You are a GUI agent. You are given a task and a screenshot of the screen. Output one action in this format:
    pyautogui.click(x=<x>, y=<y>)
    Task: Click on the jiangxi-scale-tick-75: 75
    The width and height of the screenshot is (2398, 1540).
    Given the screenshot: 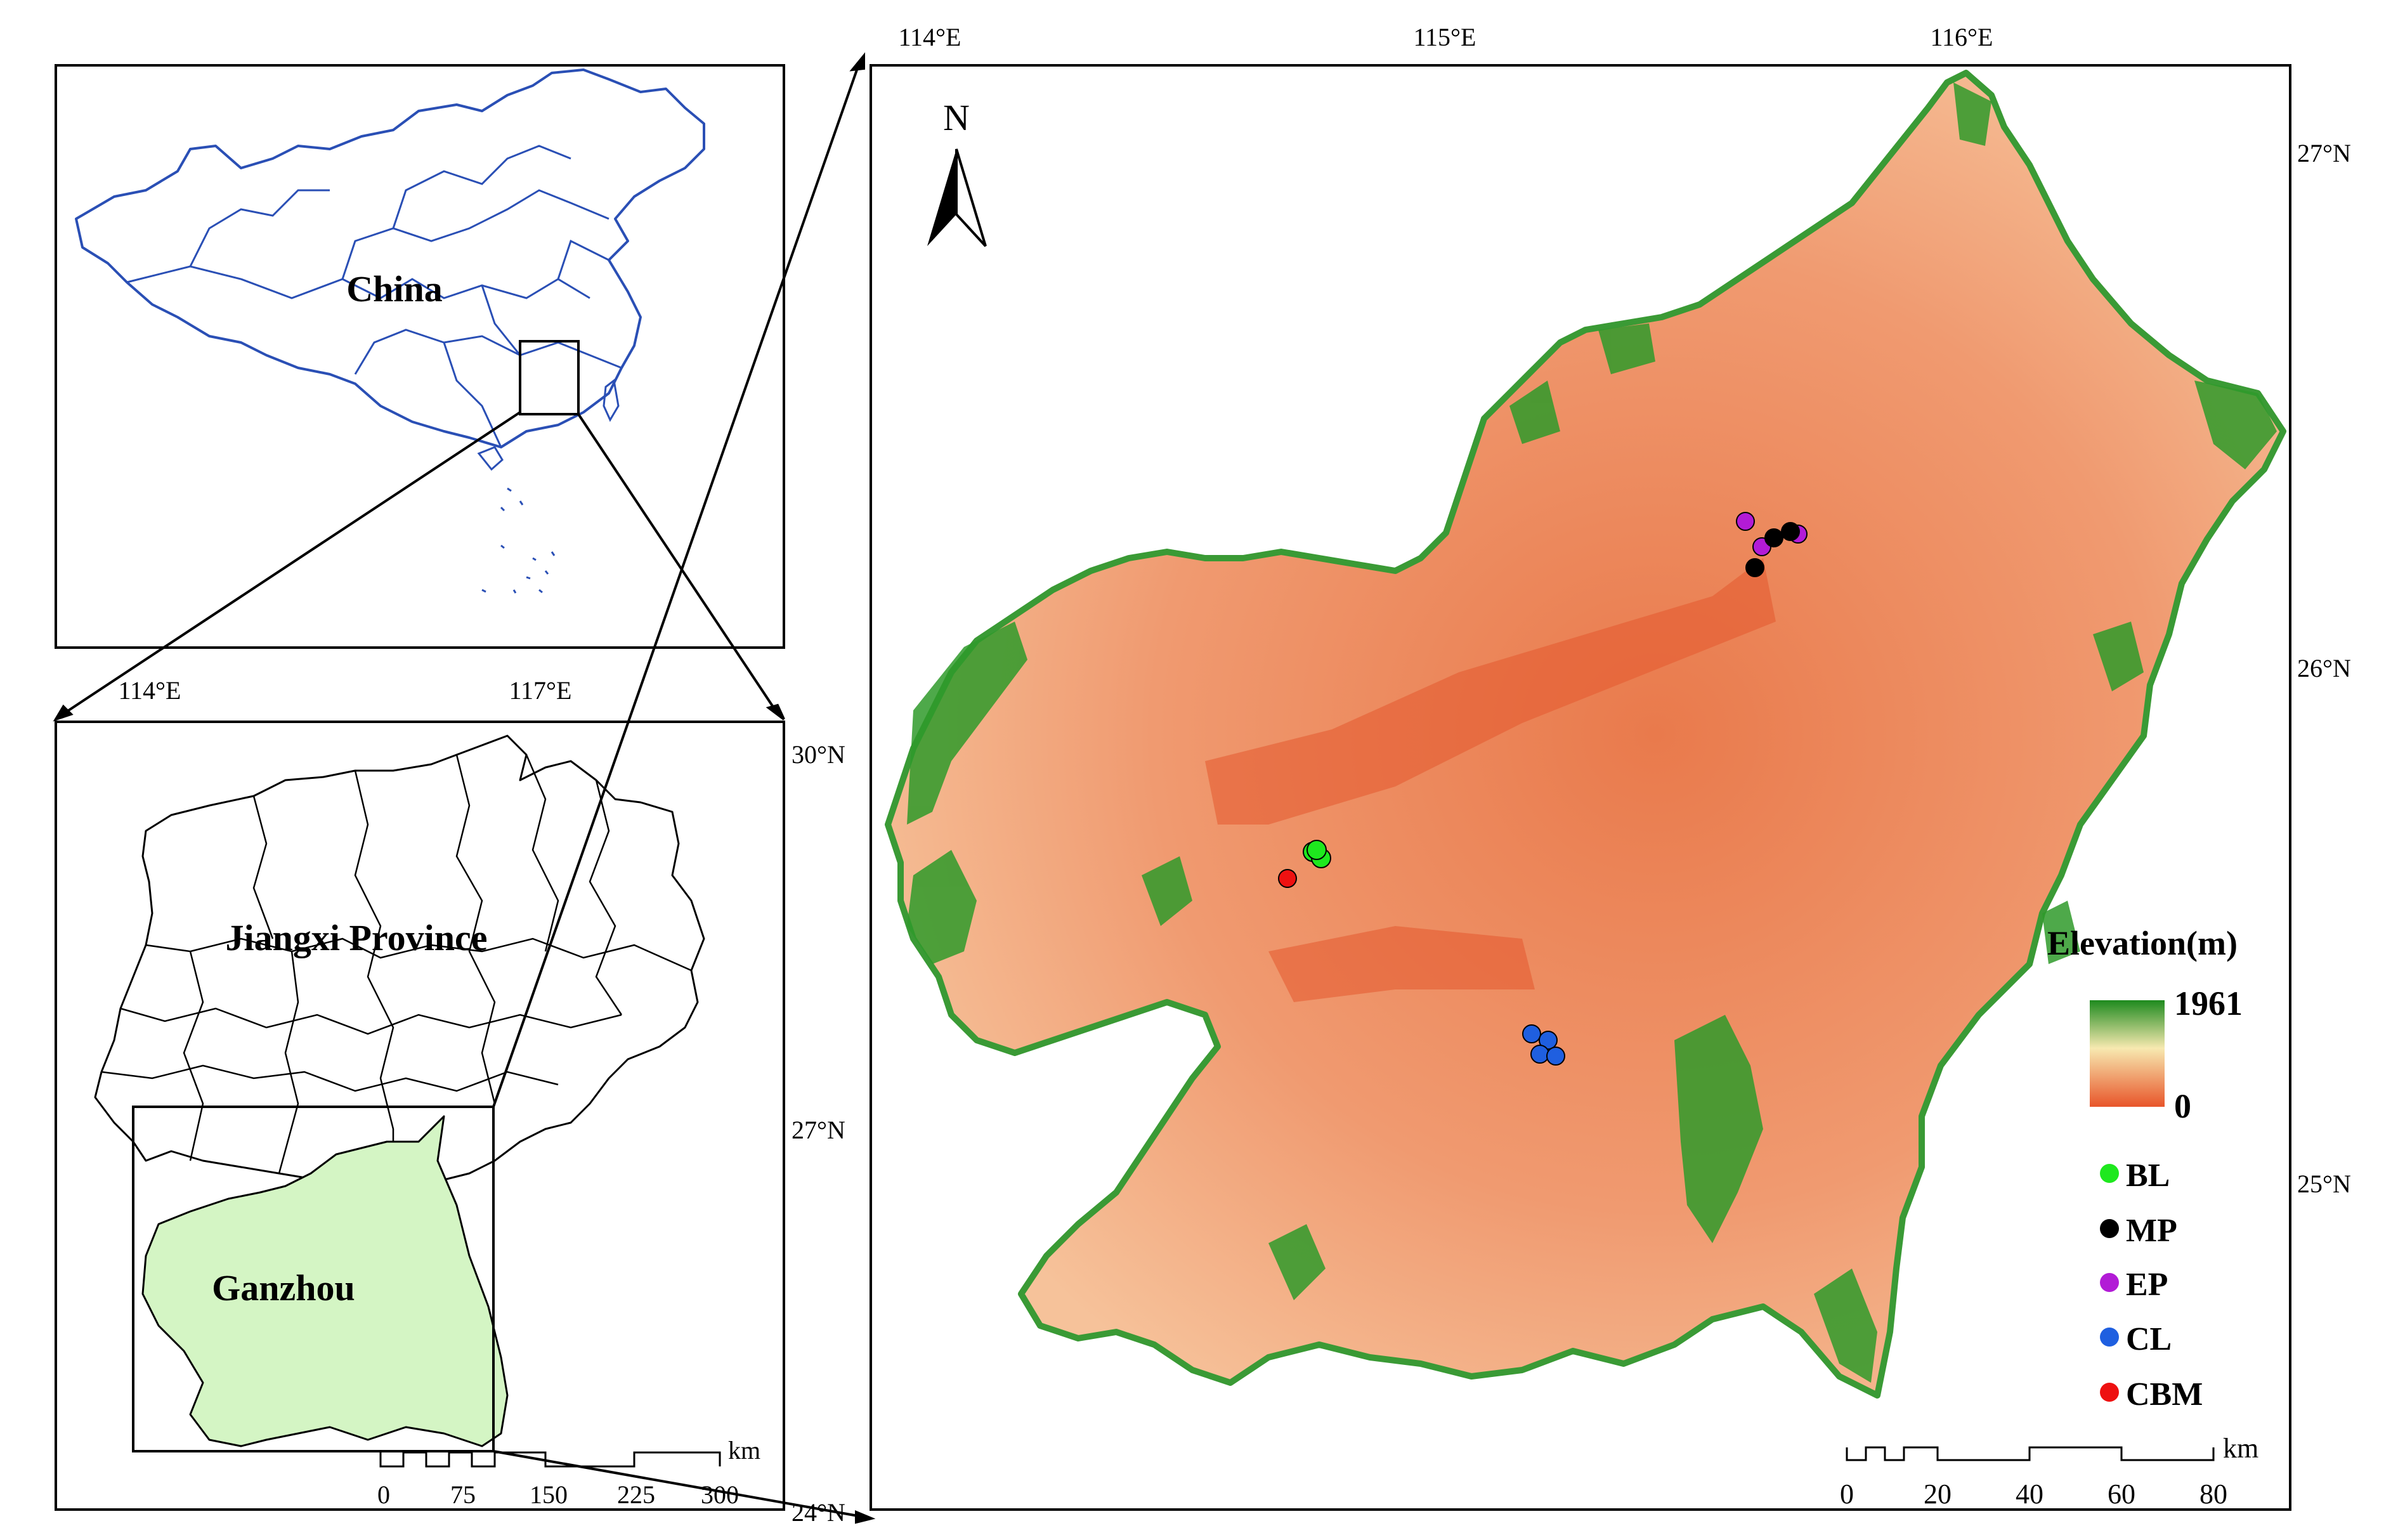 What is the action you would take?
    pyautogui.click(x=463, y=1494)
    